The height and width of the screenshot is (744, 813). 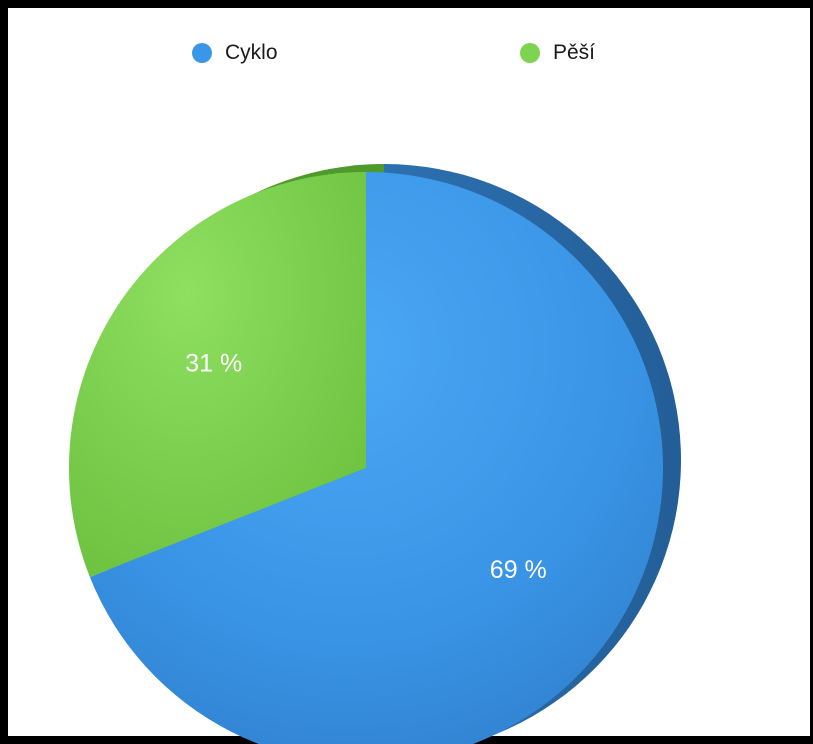 I want to click on legend-label-pesi: Pěší, so click(x=574, y=52).